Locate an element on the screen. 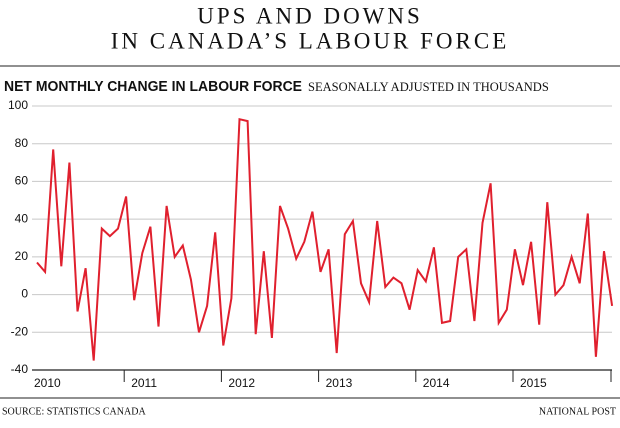  x-tick-label: 2012 is located at coordinates (241, 383).